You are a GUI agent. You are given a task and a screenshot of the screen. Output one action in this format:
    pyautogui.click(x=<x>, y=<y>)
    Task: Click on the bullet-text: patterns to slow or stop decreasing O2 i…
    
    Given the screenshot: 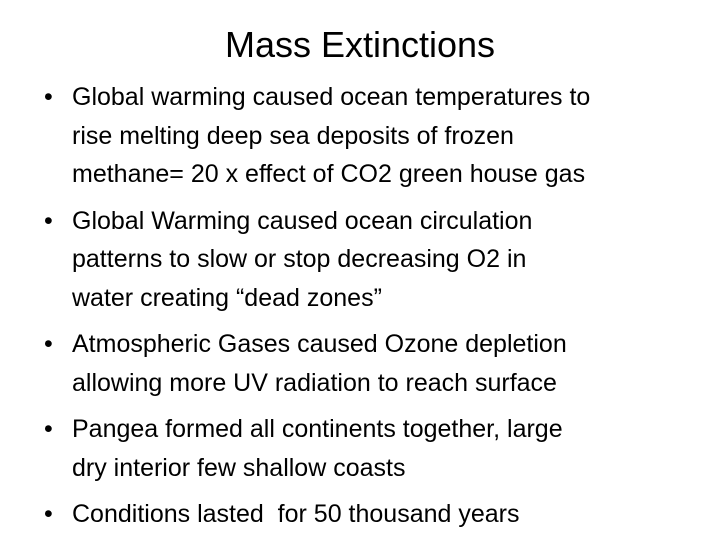 What is the action you would take?
    pyautogui.click(x=299, y=259)
    